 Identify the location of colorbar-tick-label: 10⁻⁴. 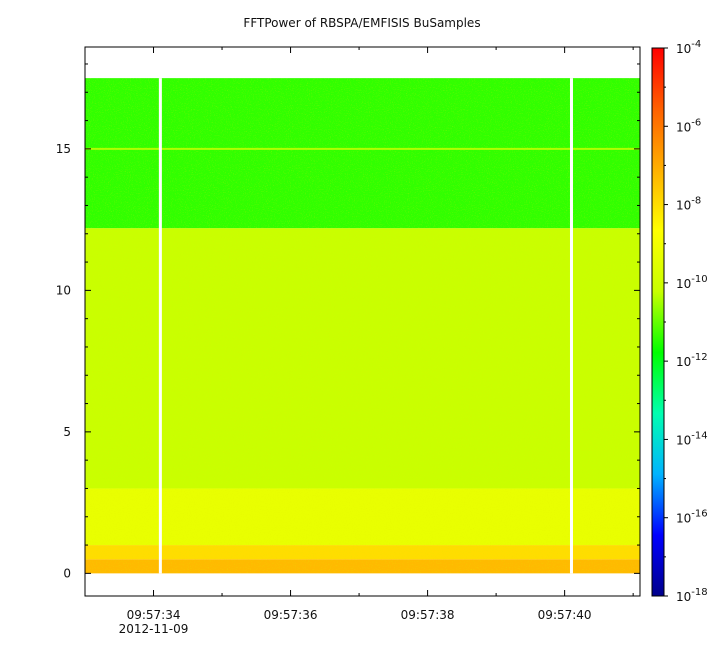
(688, 47).